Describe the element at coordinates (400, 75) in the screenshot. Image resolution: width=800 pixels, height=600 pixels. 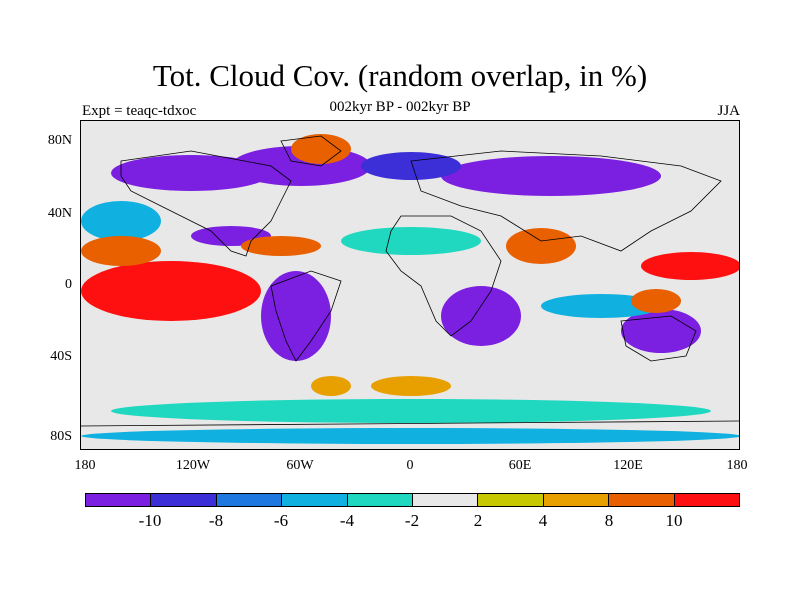
I see `plot-title: Tot. Cloud Cov. (random overlap, in %)` at that location.